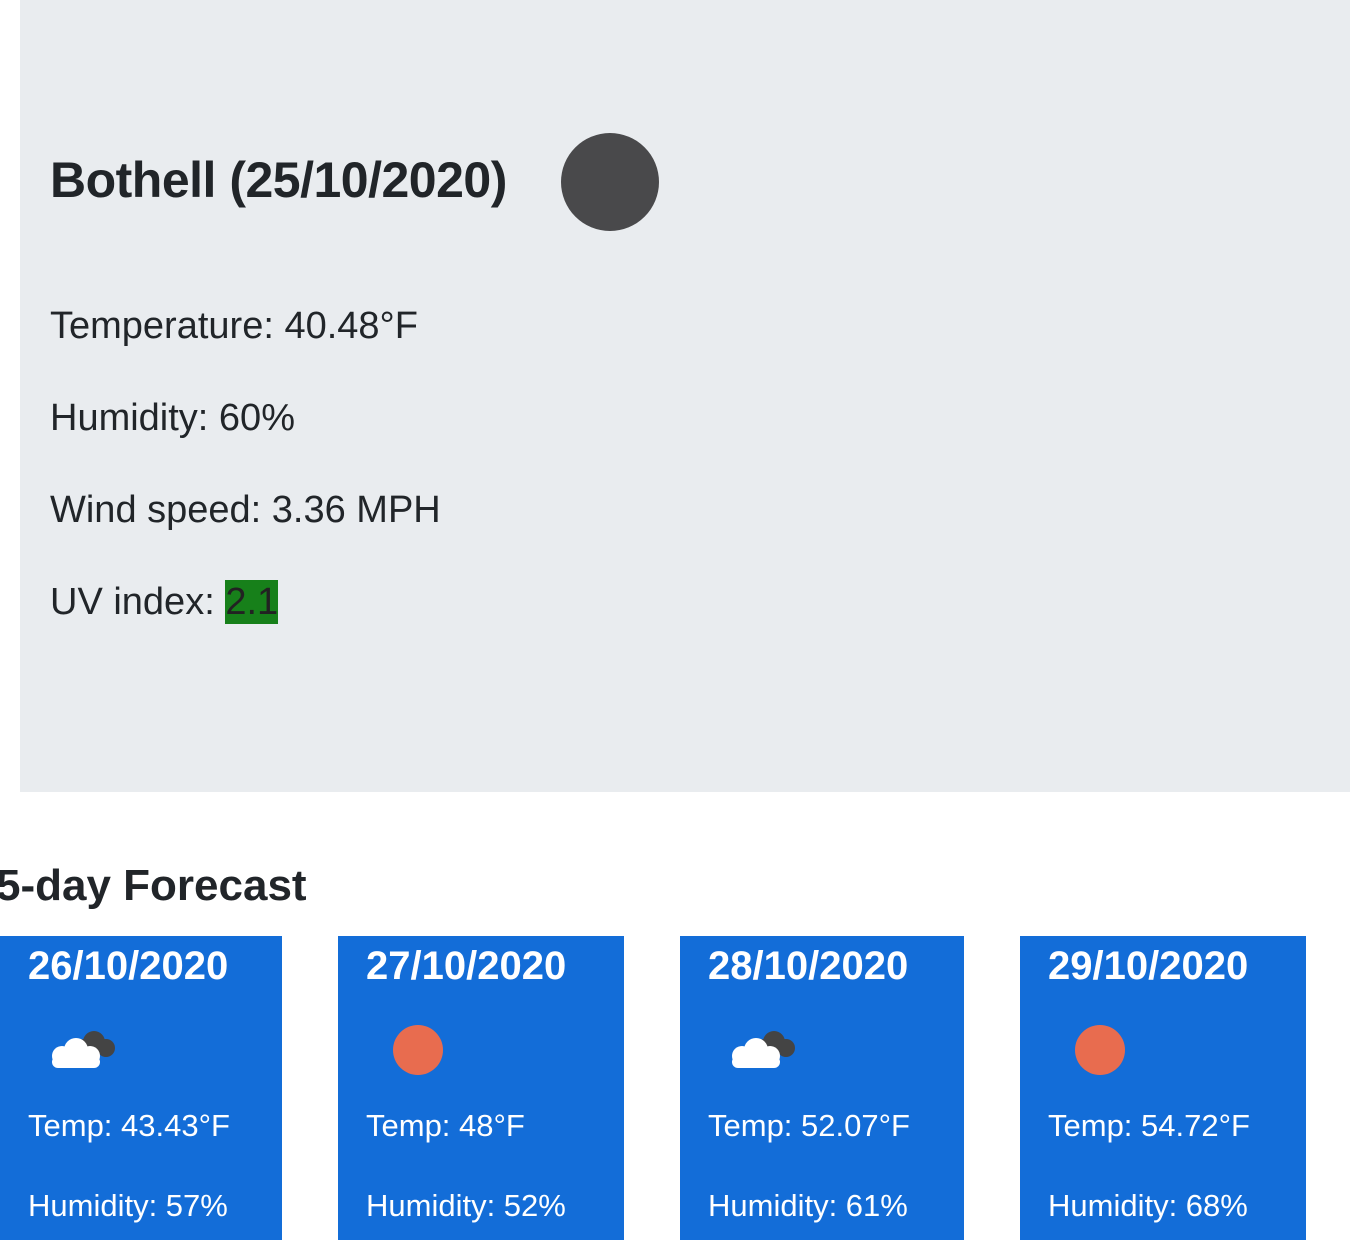  I want to click on forecast-humidity: Humidity: 61%, so click(808, 1205).